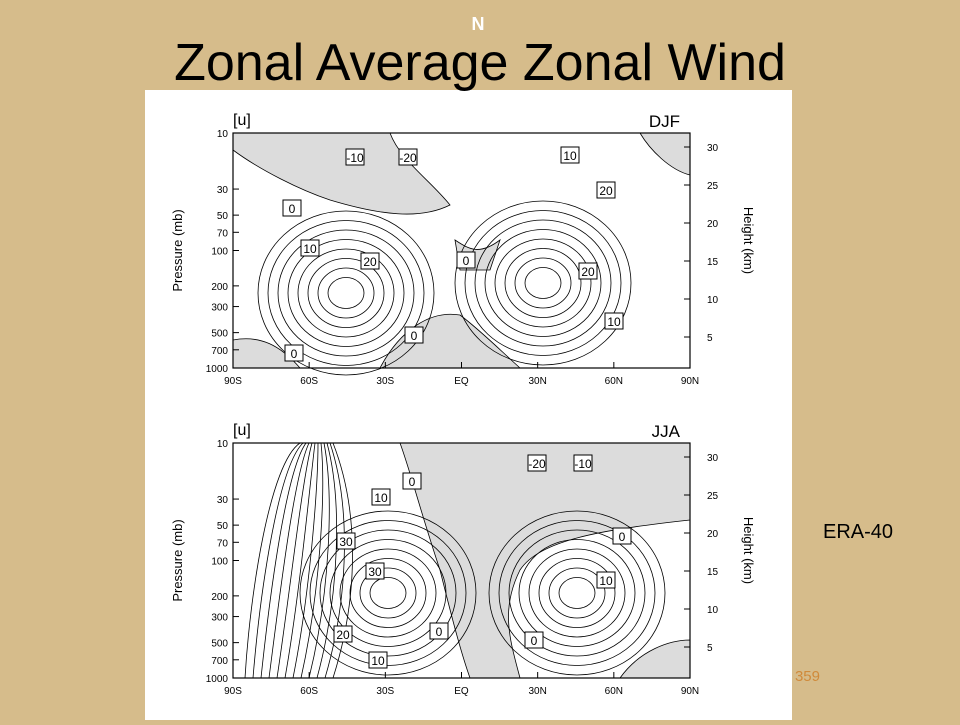 Image resolution: width=960 pixels, height=725 pixels. What do you see at coordinates (614, 691) in the screenshot?
I see `x-tick-label: 60N` at bounding box center [614, 691].